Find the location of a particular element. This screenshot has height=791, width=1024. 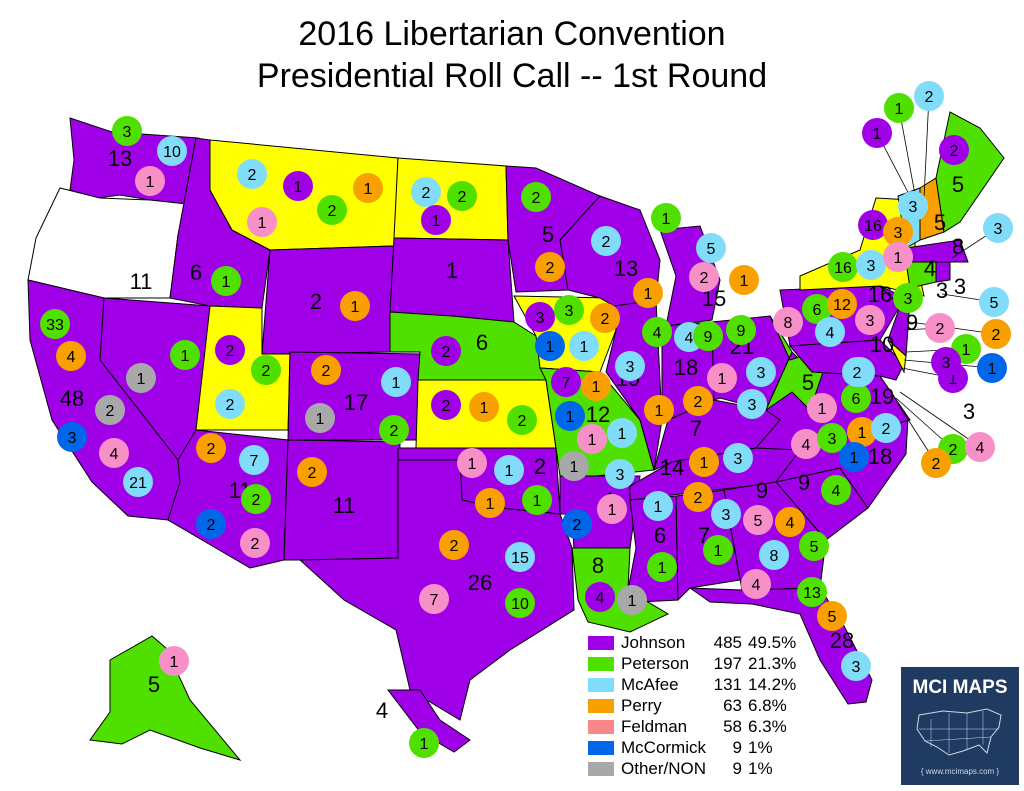

delegate-count: 6 is located at coordinates (196, 272).